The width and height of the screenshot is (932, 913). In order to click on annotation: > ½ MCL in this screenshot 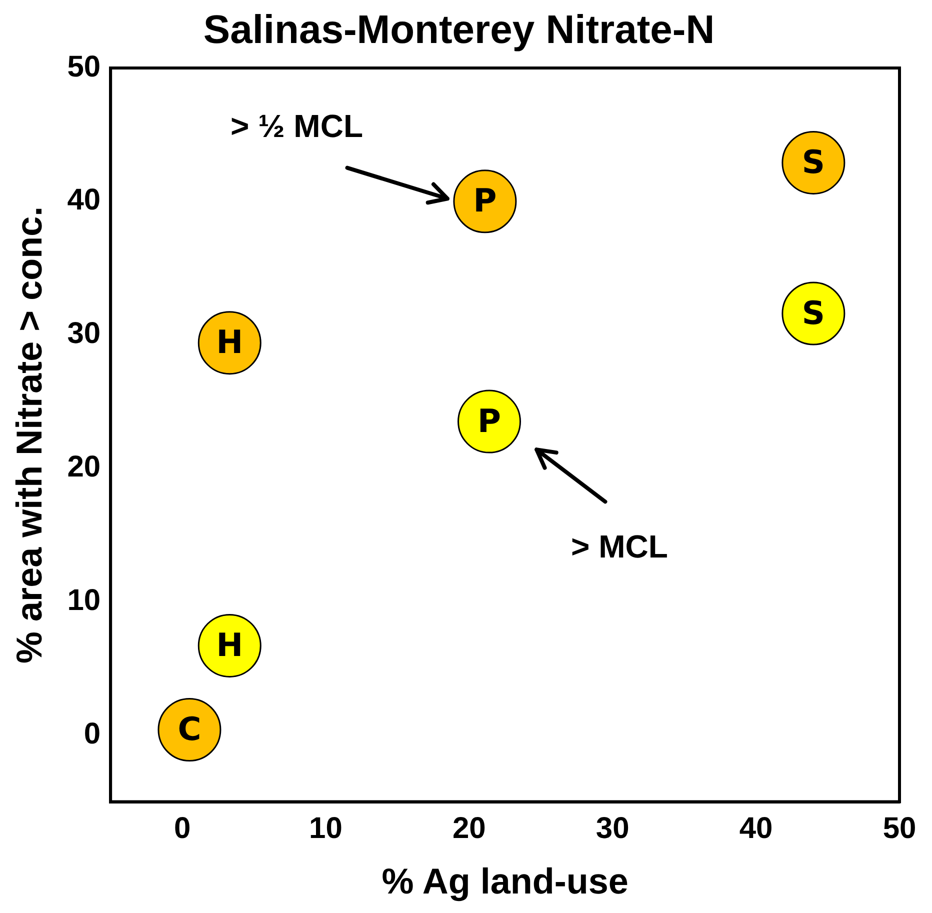, I will do `click(296, 126)`.